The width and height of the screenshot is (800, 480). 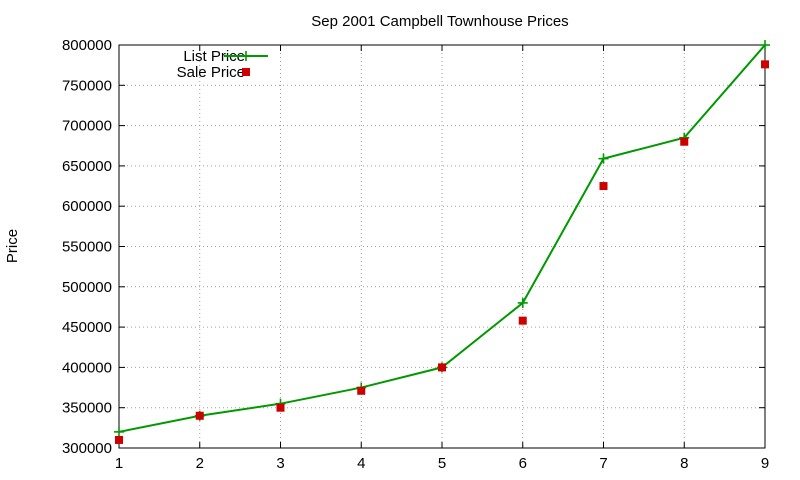 I want to click on x-tick-label: 9, so click(x=765, y=463).